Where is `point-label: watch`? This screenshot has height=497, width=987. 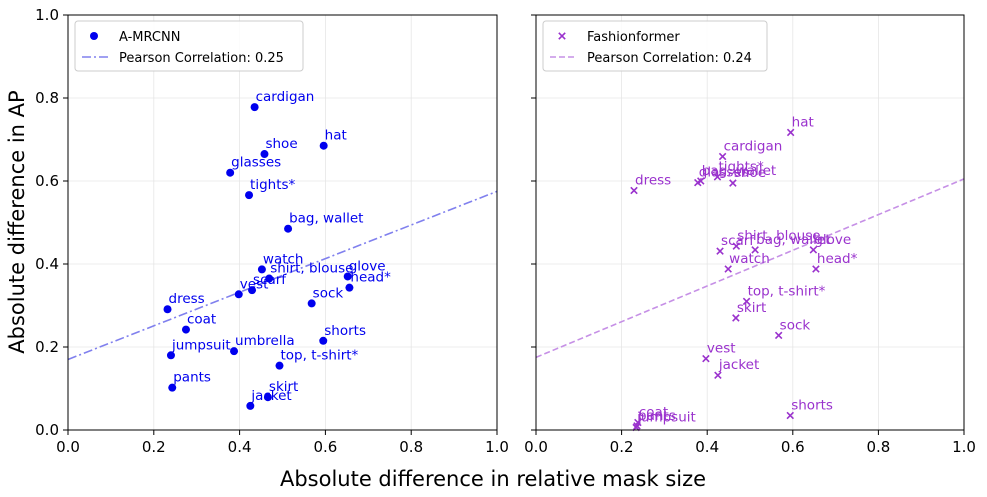
point-label: watch is located at coordinates (749, 259).